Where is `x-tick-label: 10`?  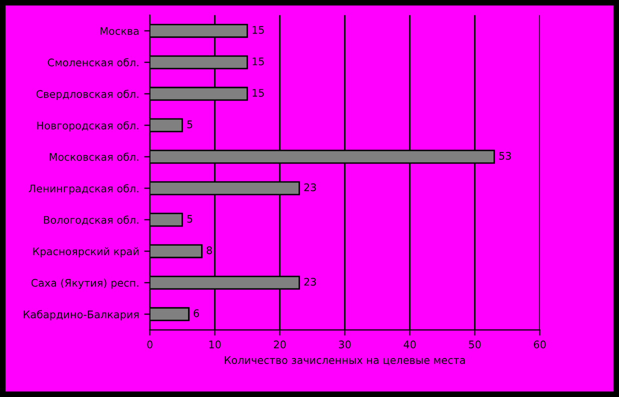
x-tick-label: 10 is located at coordinates (215, 344).